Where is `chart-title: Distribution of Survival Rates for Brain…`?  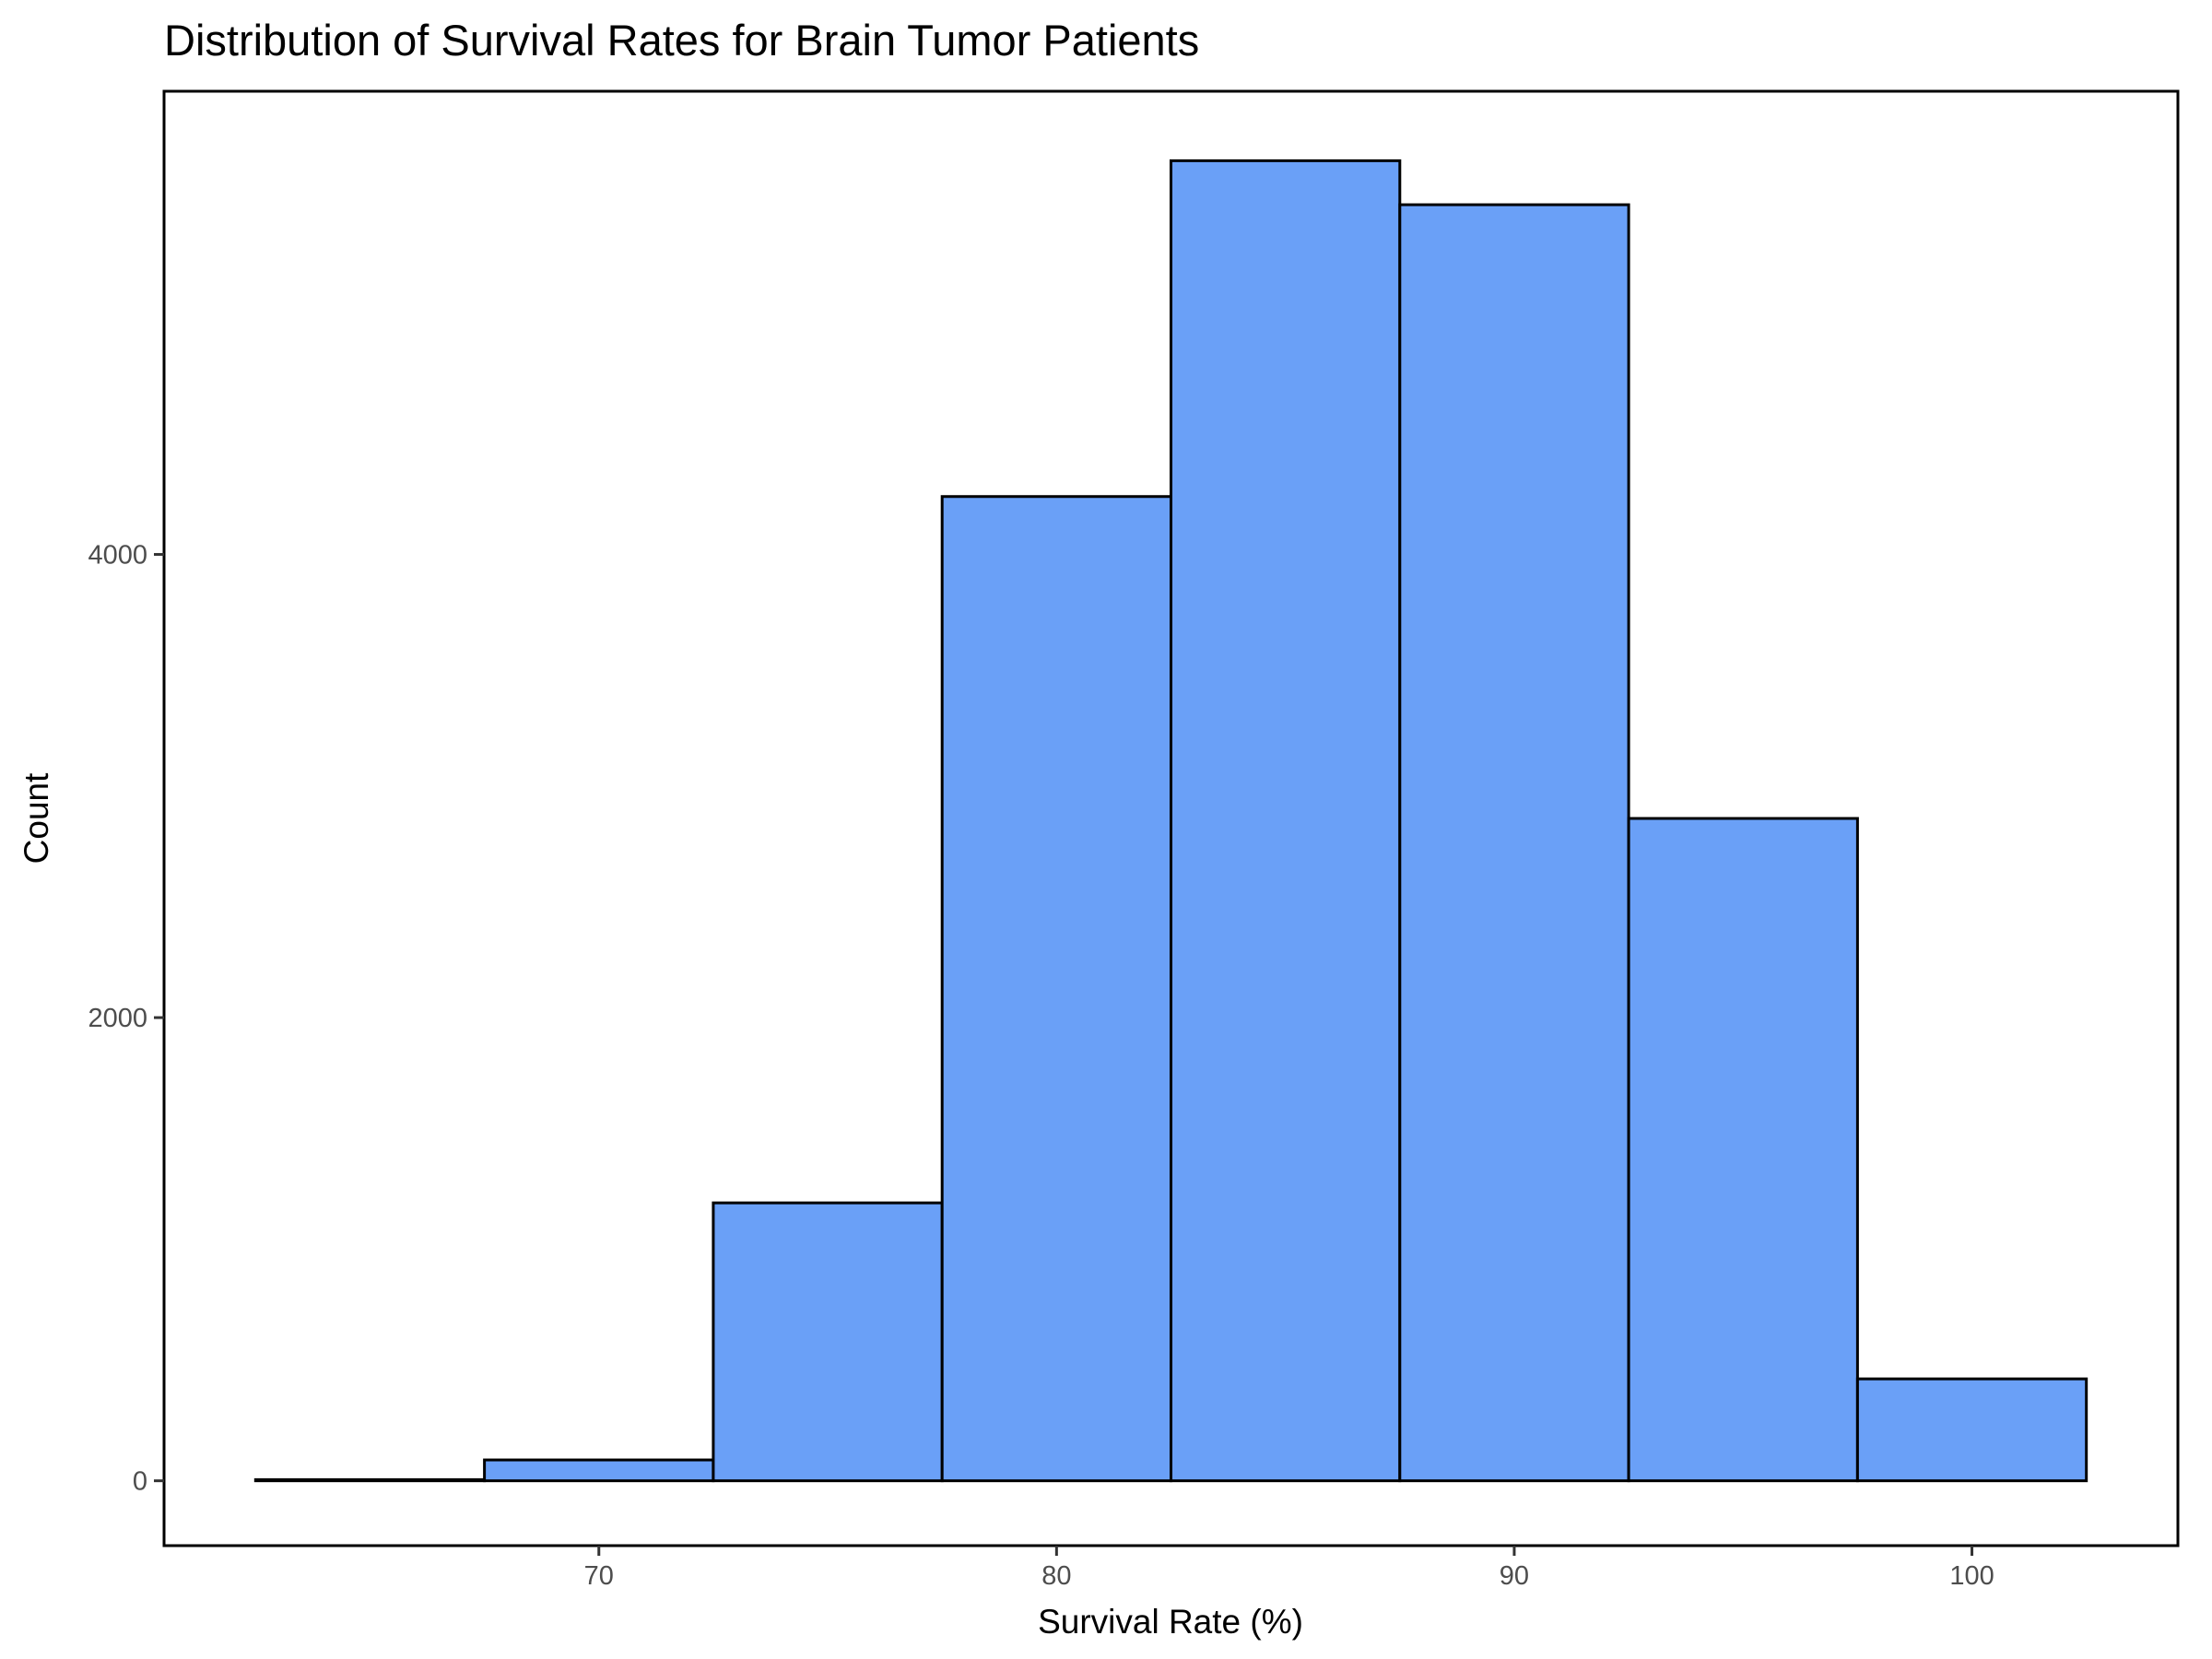 chart-title: Distribution of Survival Rates for Brain… is located at coordinates (681, 40).